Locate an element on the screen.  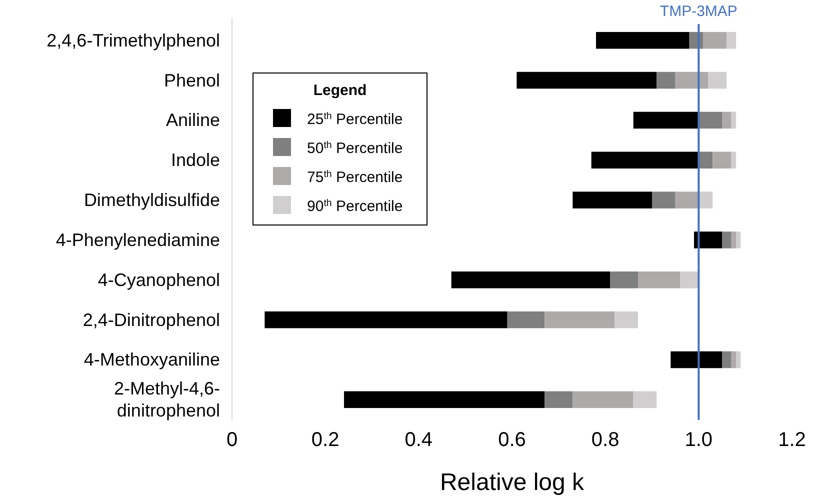
y-tick-label: Aniline is located at coordinates (193, 120).